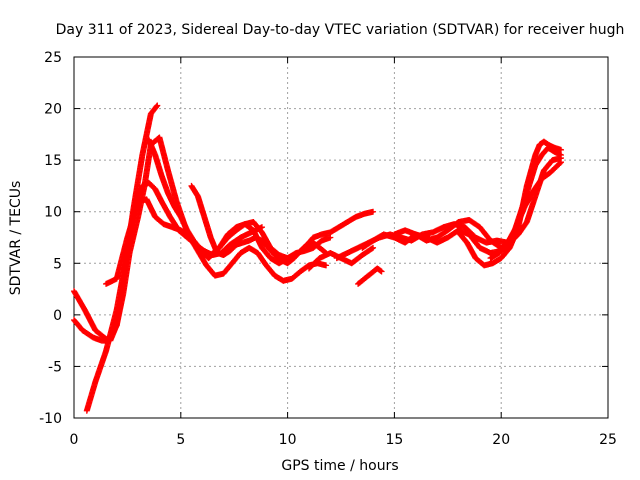 The height and width of the screenshot is (480, 640). Describe the element at coordinates (16, 238) in the screenshot. I see `y-axis-label: SDTVAR / TECUs` at that location.